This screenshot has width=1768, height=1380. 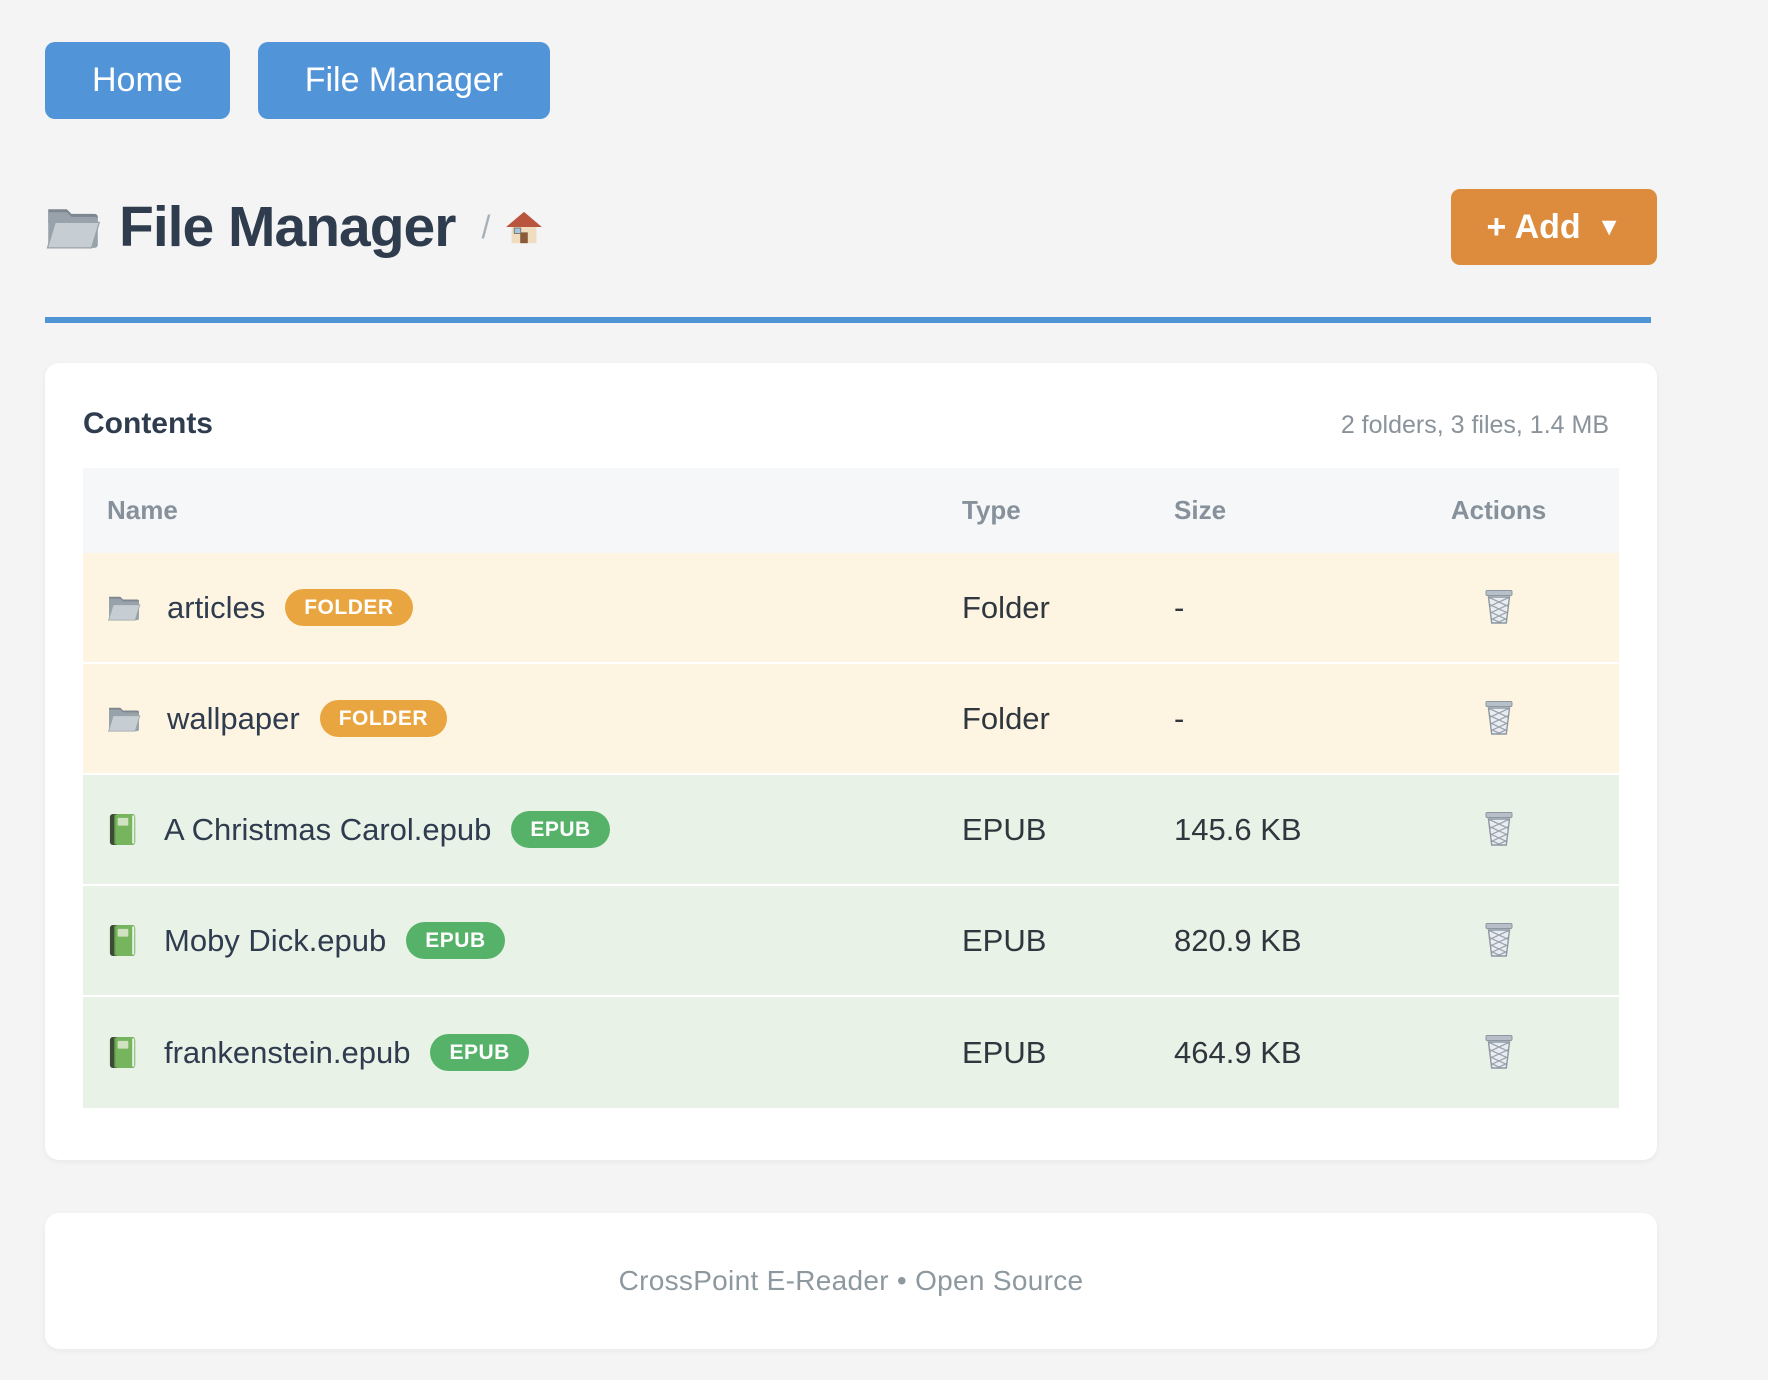 I want to click on column-header-type: Type, so click(x=991, y=510).